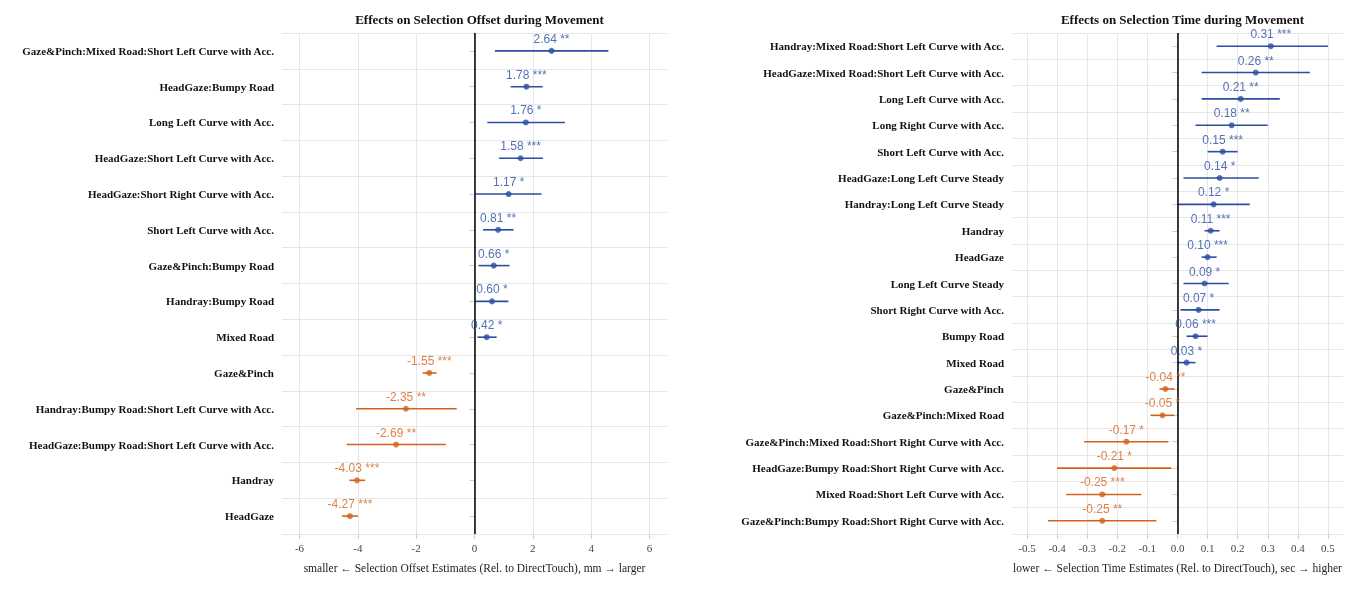 The height and width of the screenshot is (592, 1351). Describe the element at coordinates (943, 415) in the screenshot. I see `y-tick-label: Gaze&Pinch:Mixed Road` at that location.